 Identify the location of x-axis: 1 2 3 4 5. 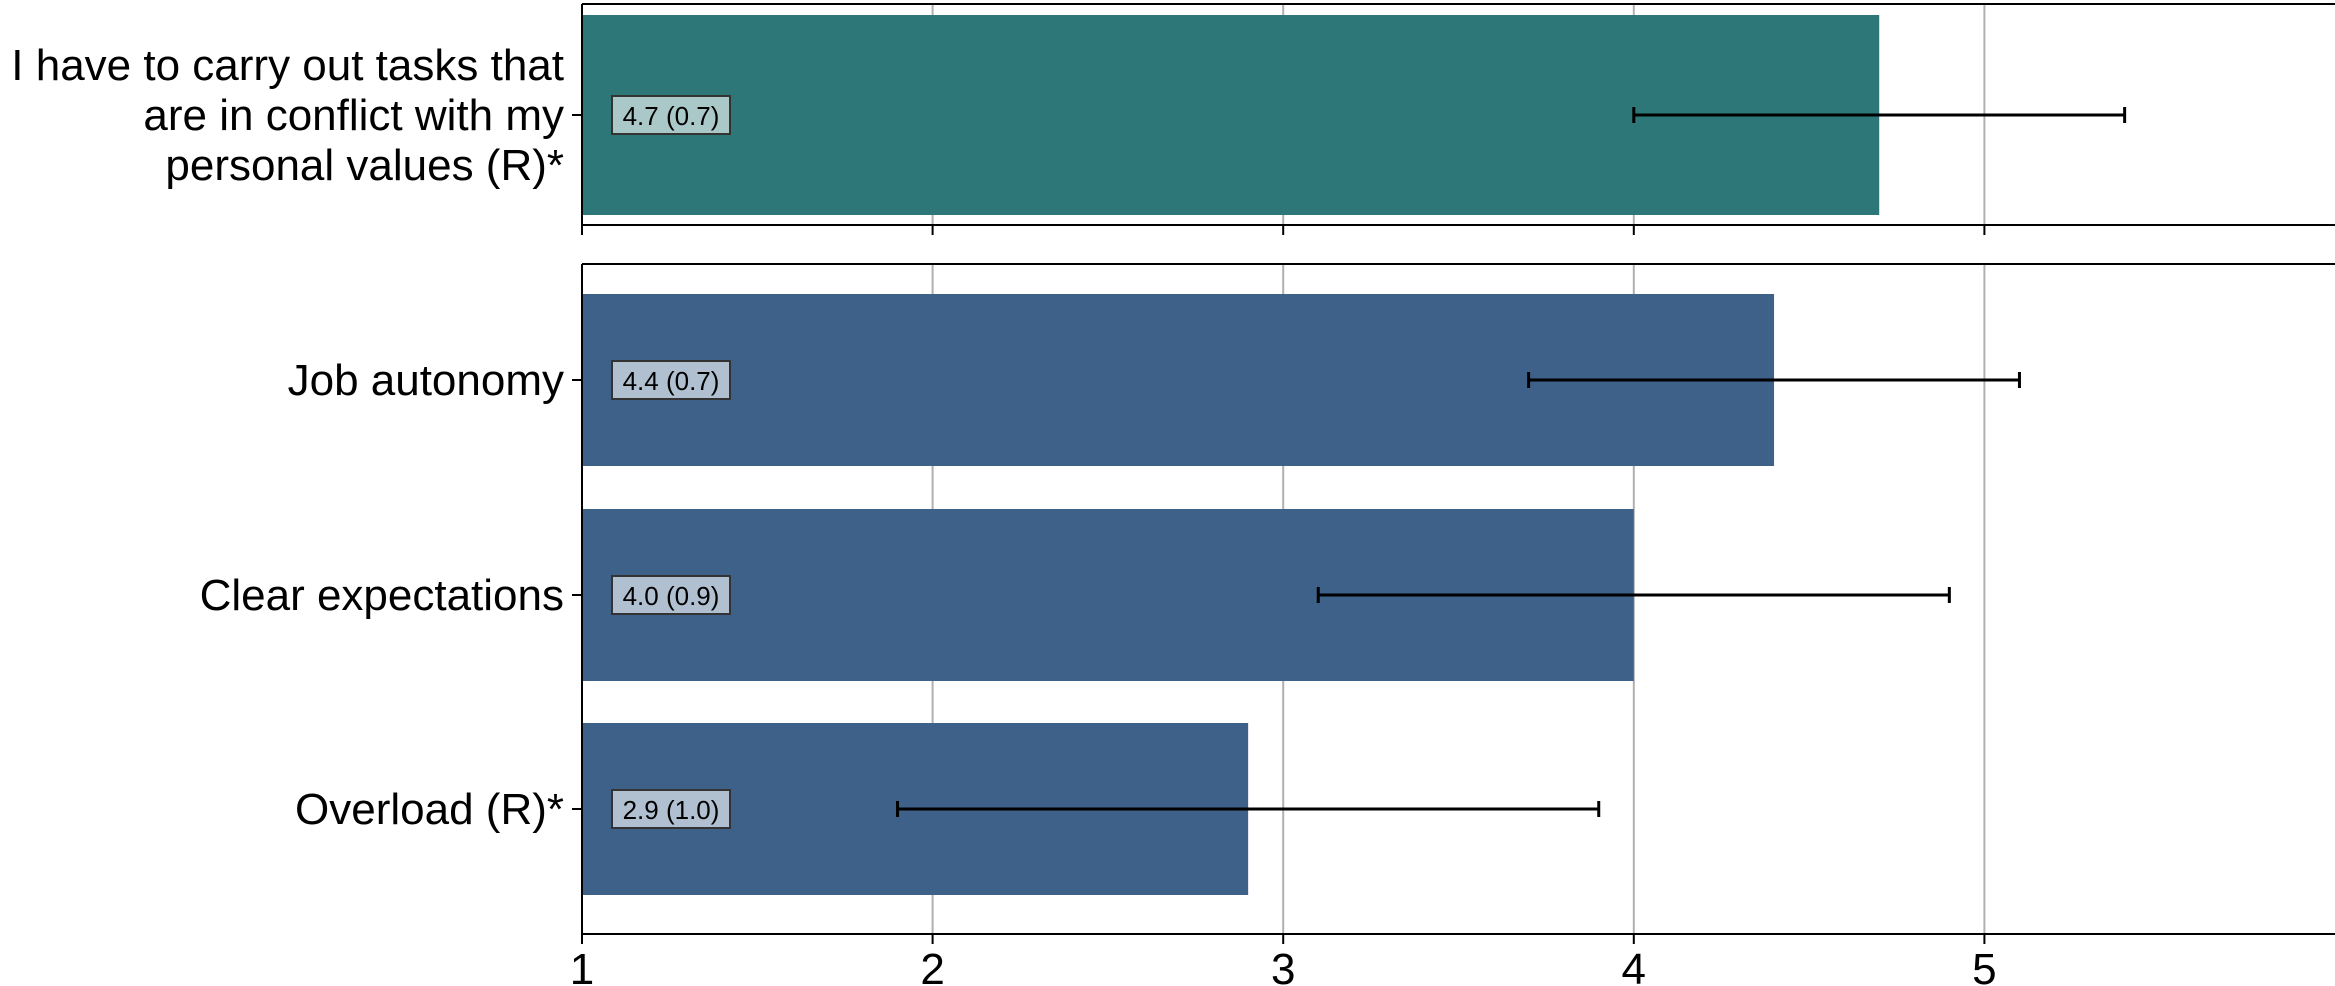
(1283, 965).